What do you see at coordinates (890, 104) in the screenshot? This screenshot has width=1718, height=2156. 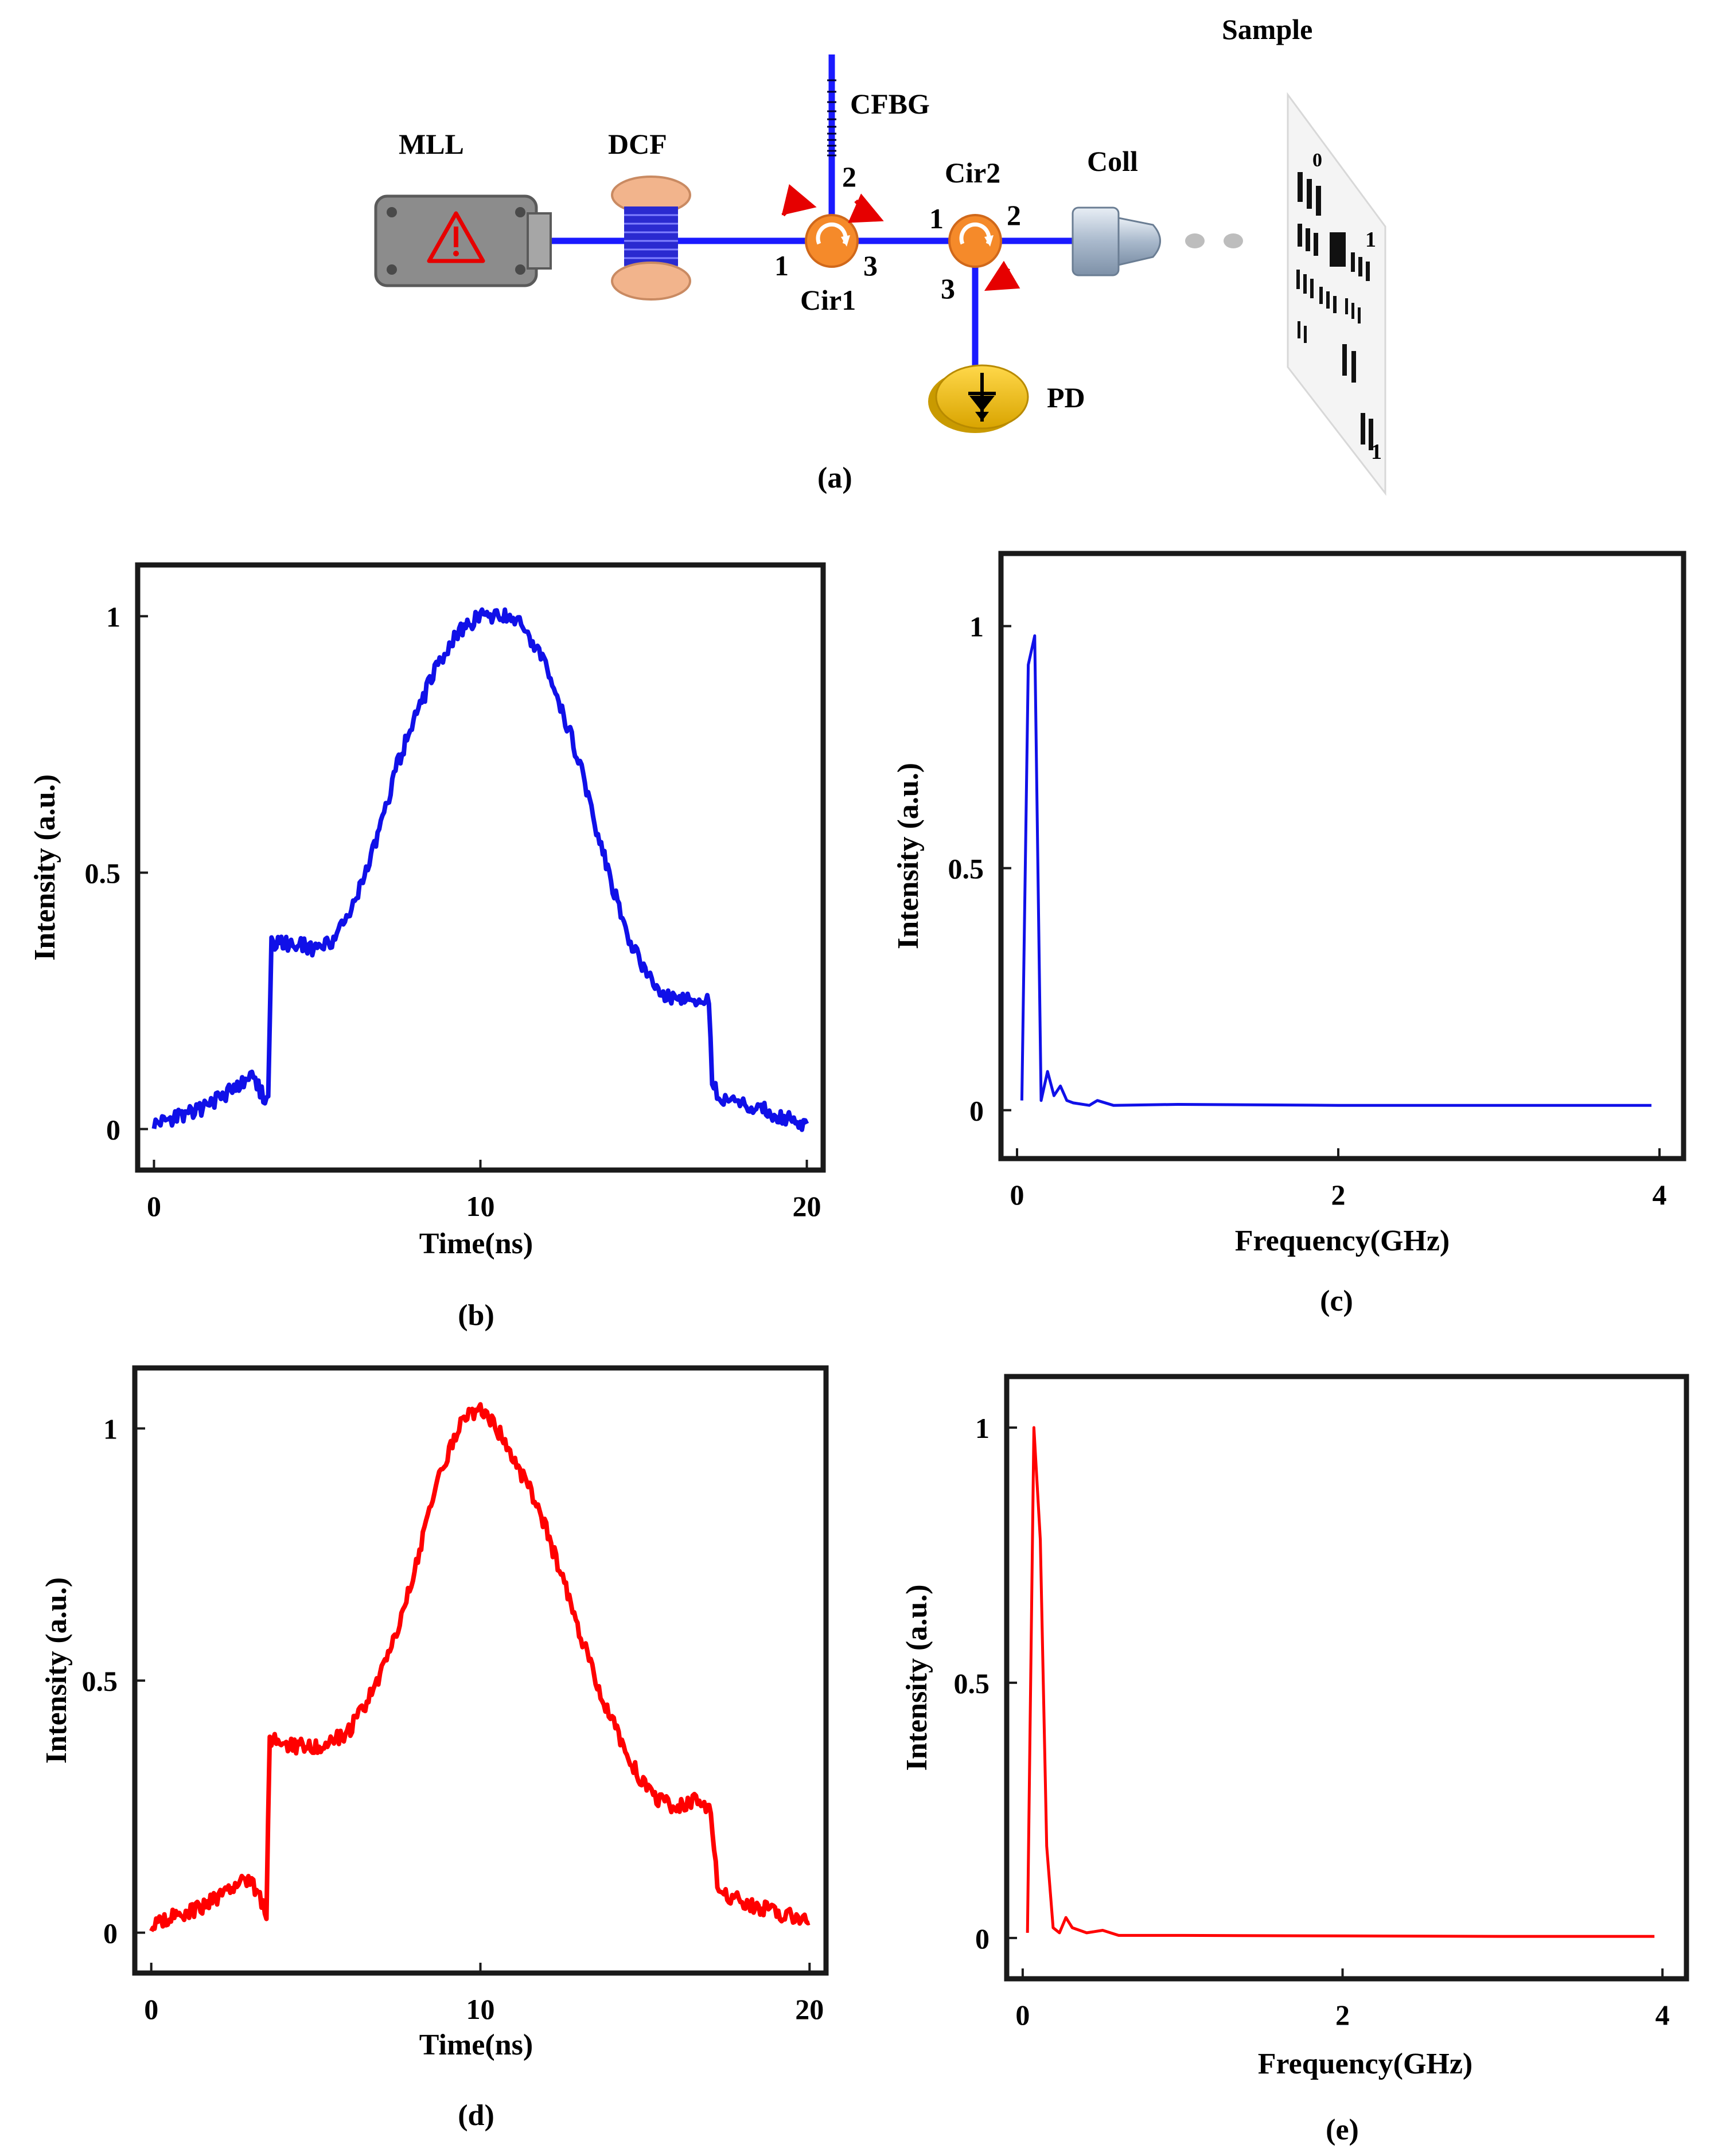 I see `cfbg-label: CFBG` at bounding box center [890, 104].